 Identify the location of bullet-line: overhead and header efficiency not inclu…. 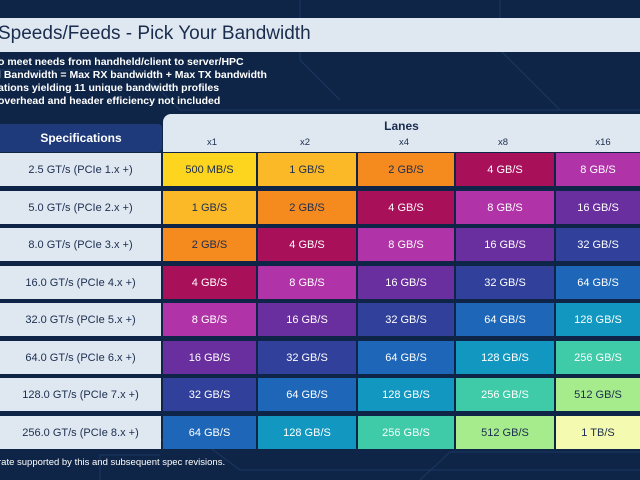
(110, 101).